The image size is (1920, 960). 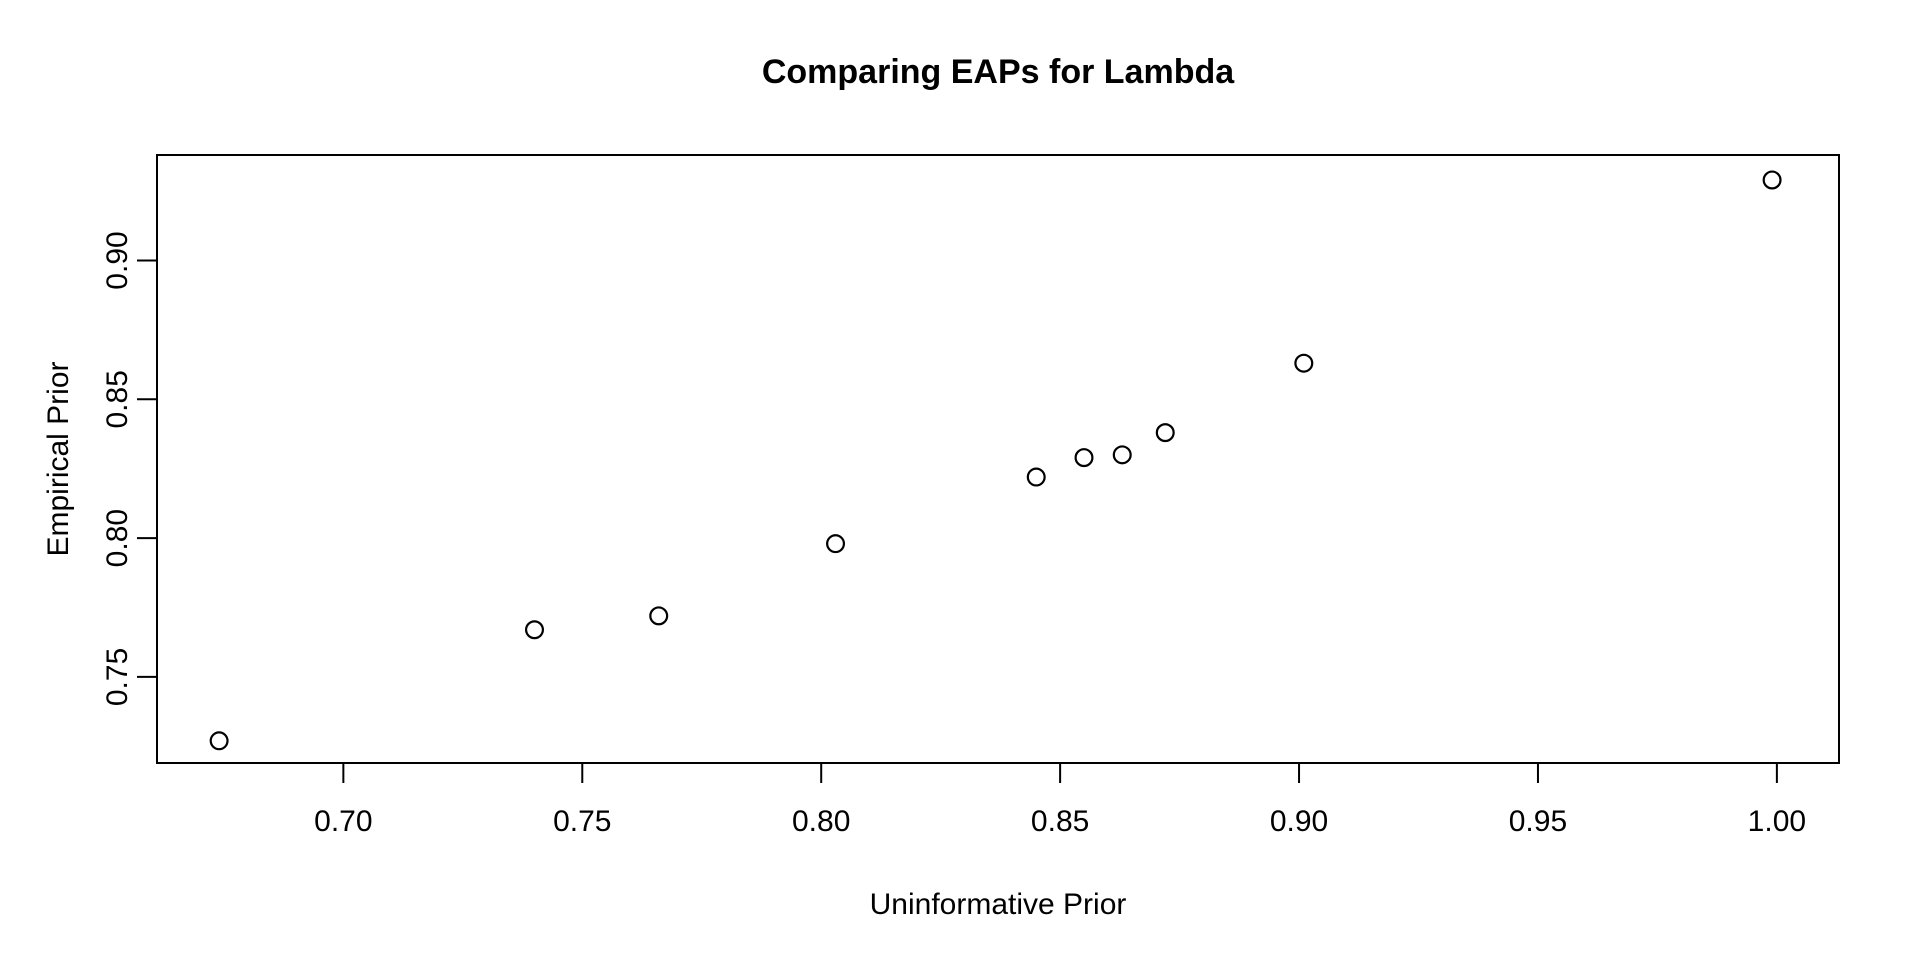 What do you see at coordinates (1777, 821) in the screenshot?
I see `x-tick-label: 1.00` at bounding box center [1777, 821].